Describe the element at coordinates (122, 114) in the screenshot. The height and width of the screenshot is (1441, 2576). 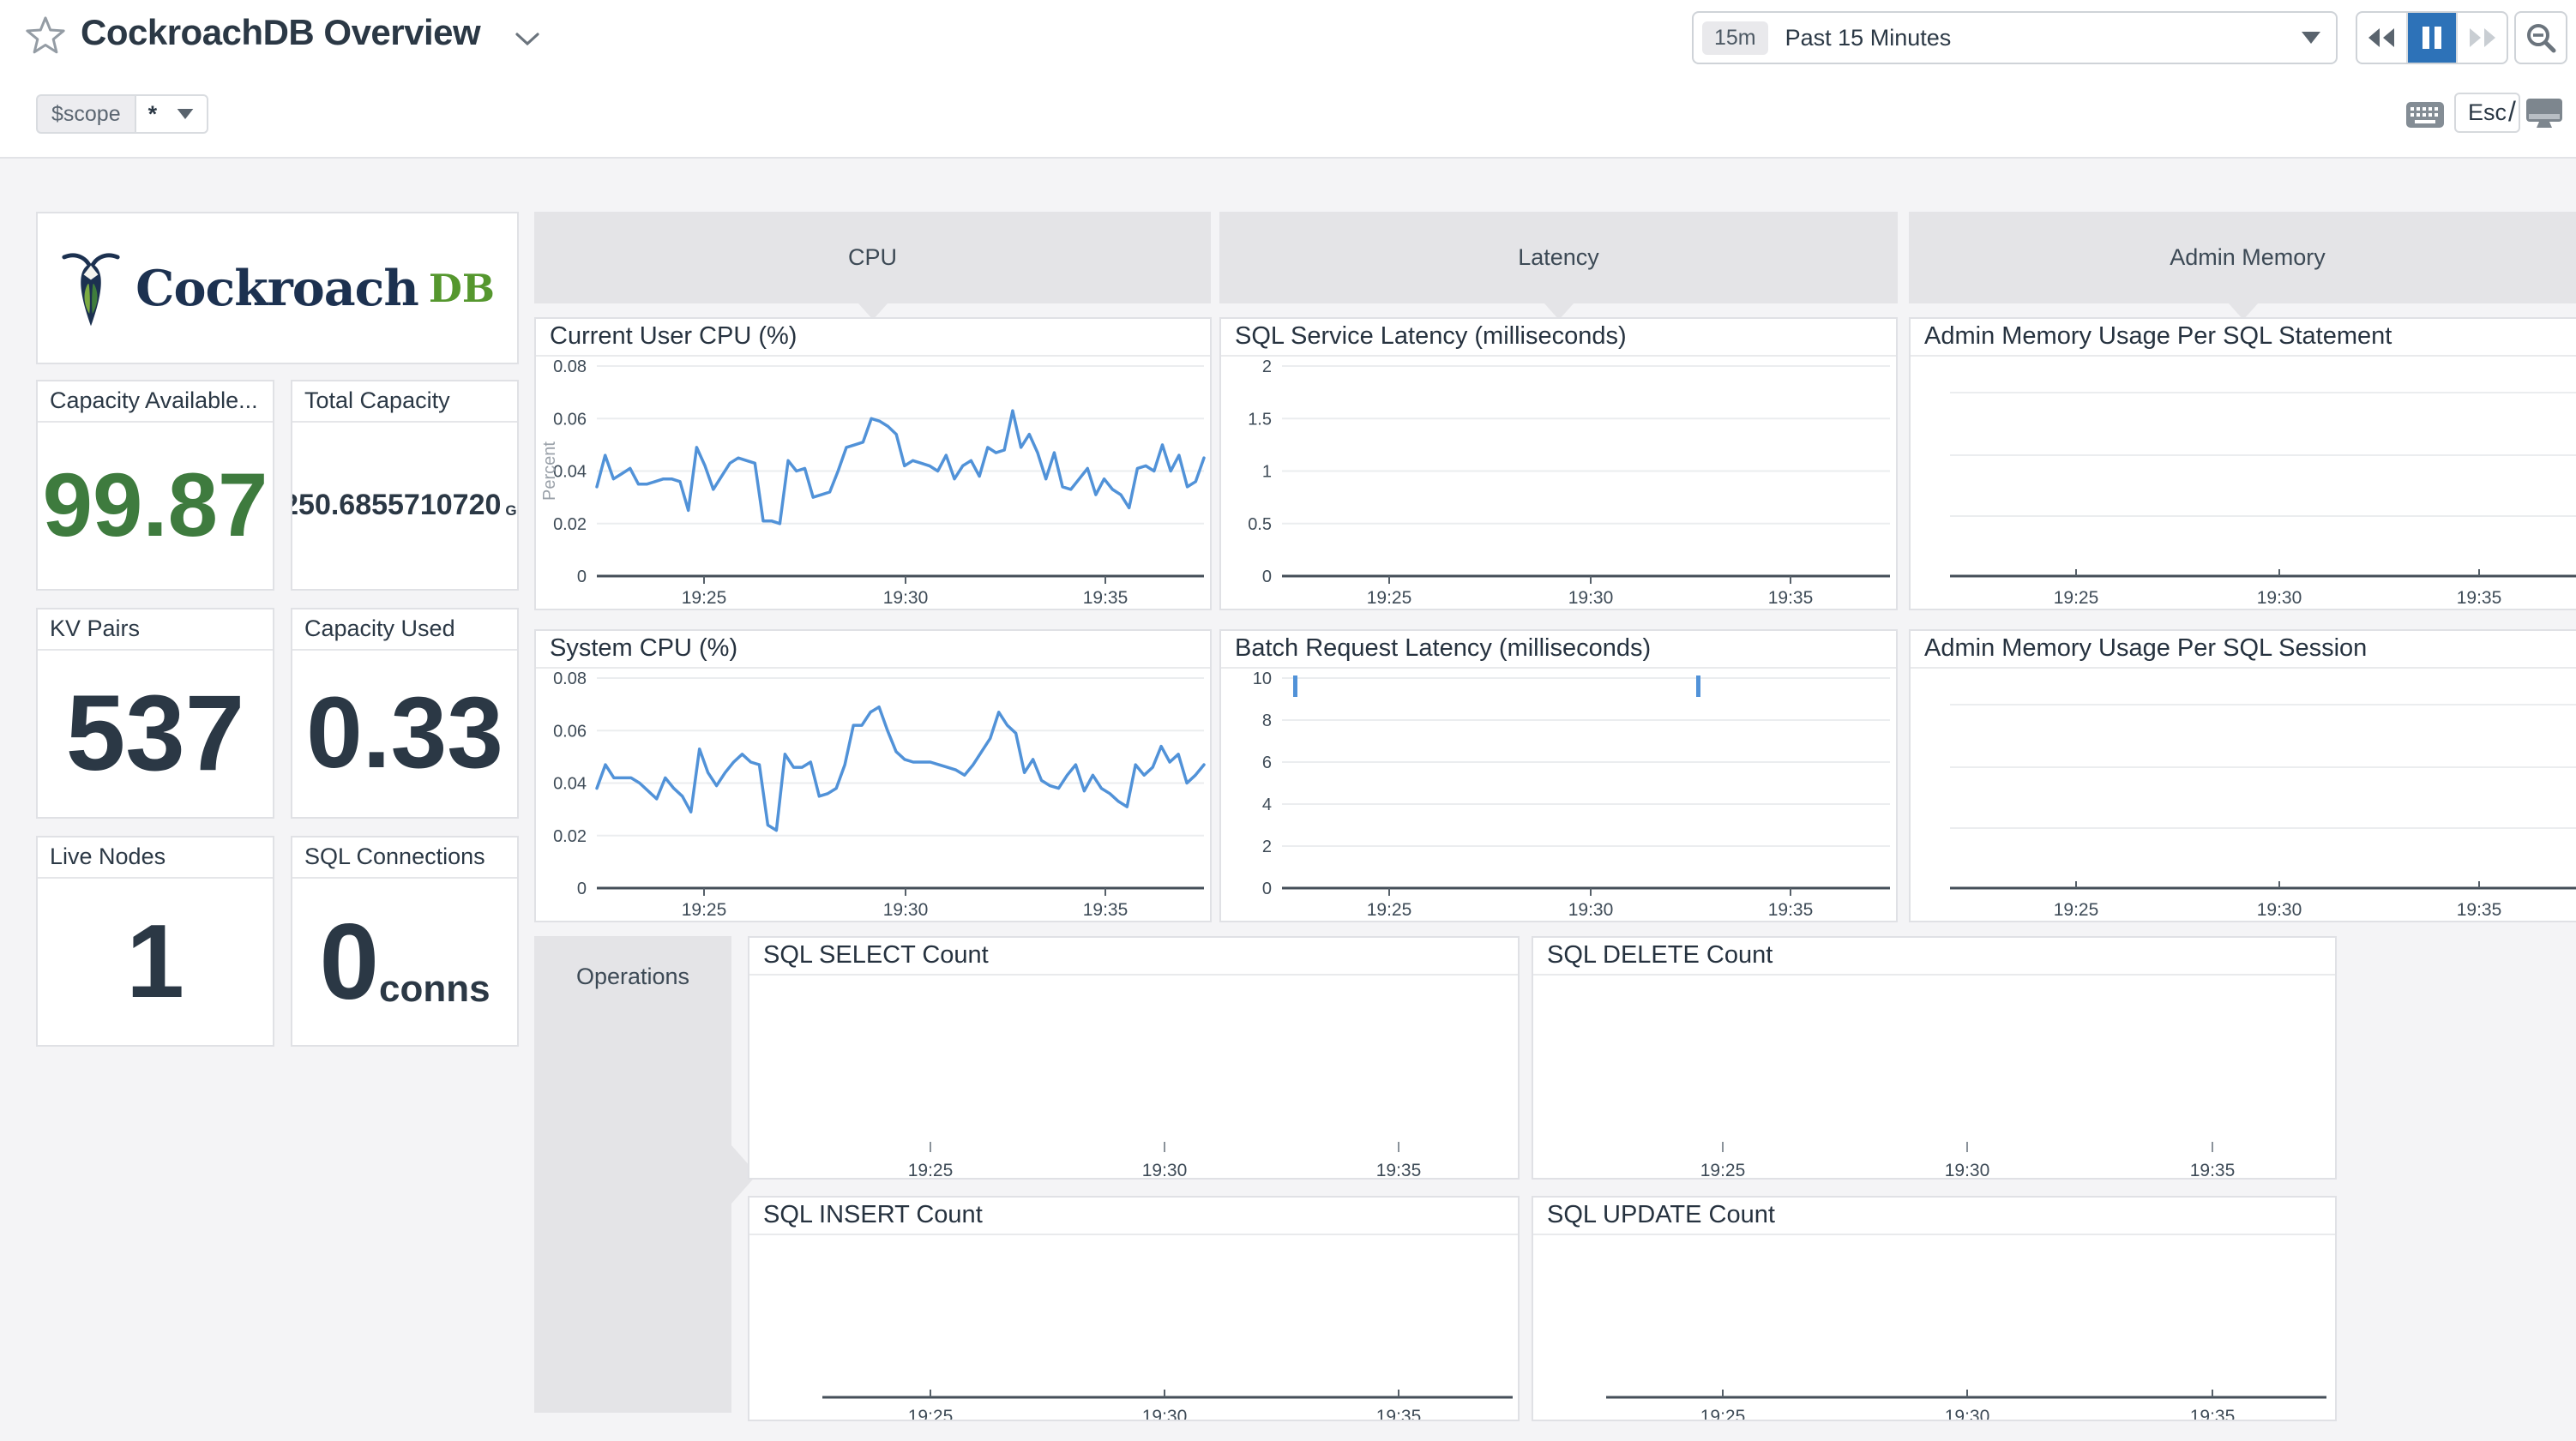
I see `template-variable-scope: $scope *` at that location.